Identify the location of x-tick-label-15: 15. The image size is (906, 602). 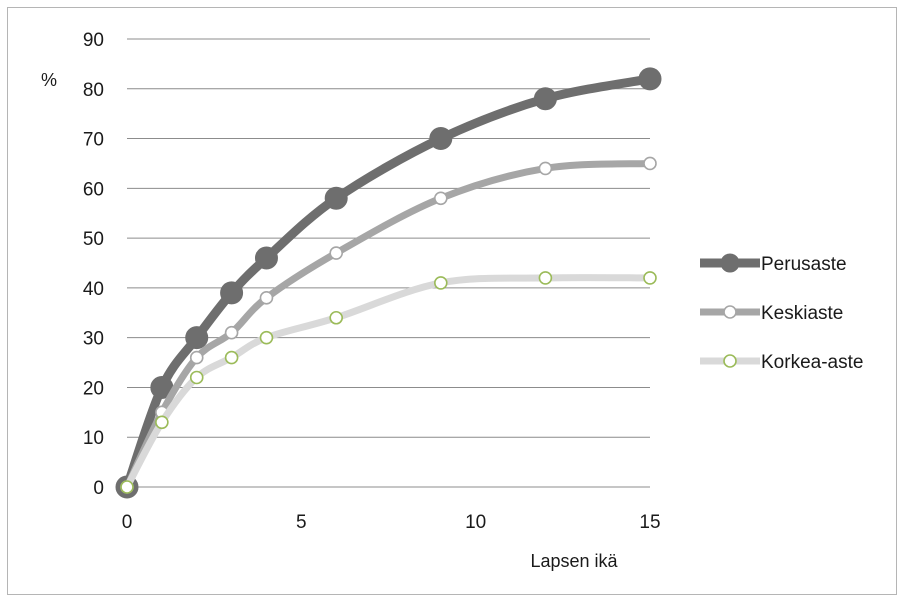
(649, 522).